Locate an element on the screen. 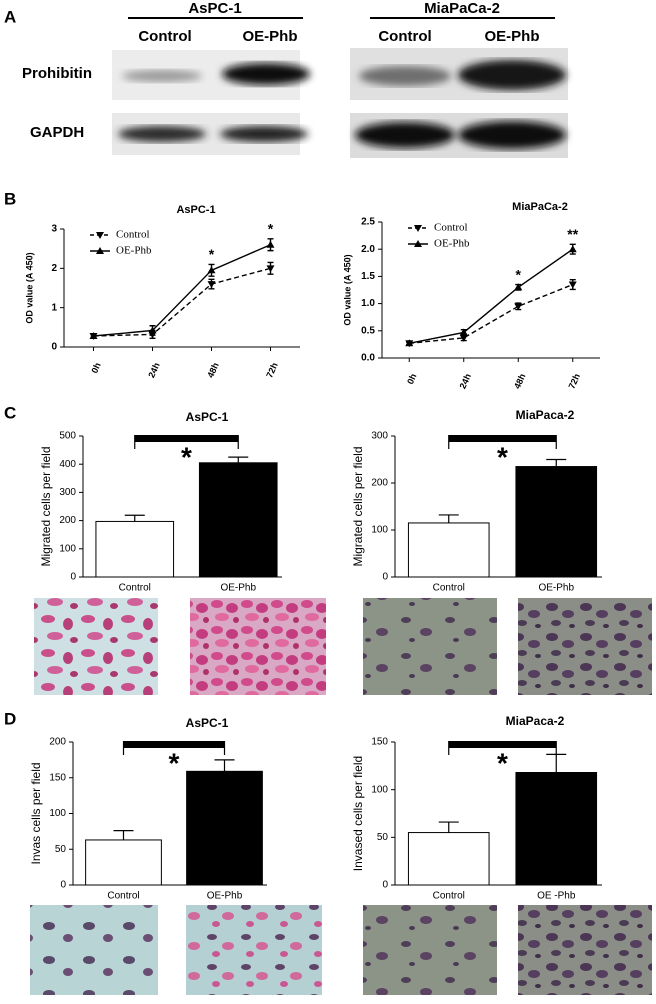 The image size is (656, 1004). y-tick-label: 2.0 is located at coordinates (368, 249).